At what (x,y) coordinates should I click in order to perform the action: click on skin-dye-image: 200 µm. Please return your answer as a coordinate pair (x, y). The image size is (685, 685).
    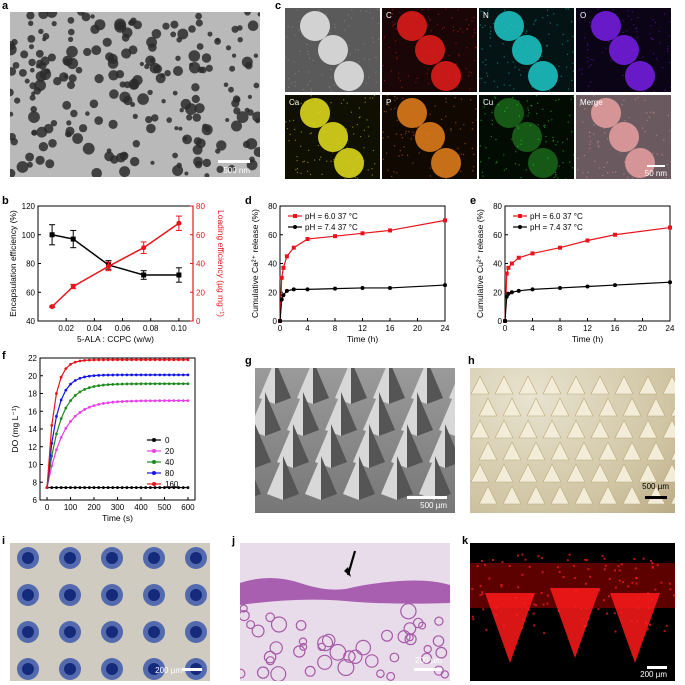
    Looking at the image, I should click on (110, 612).